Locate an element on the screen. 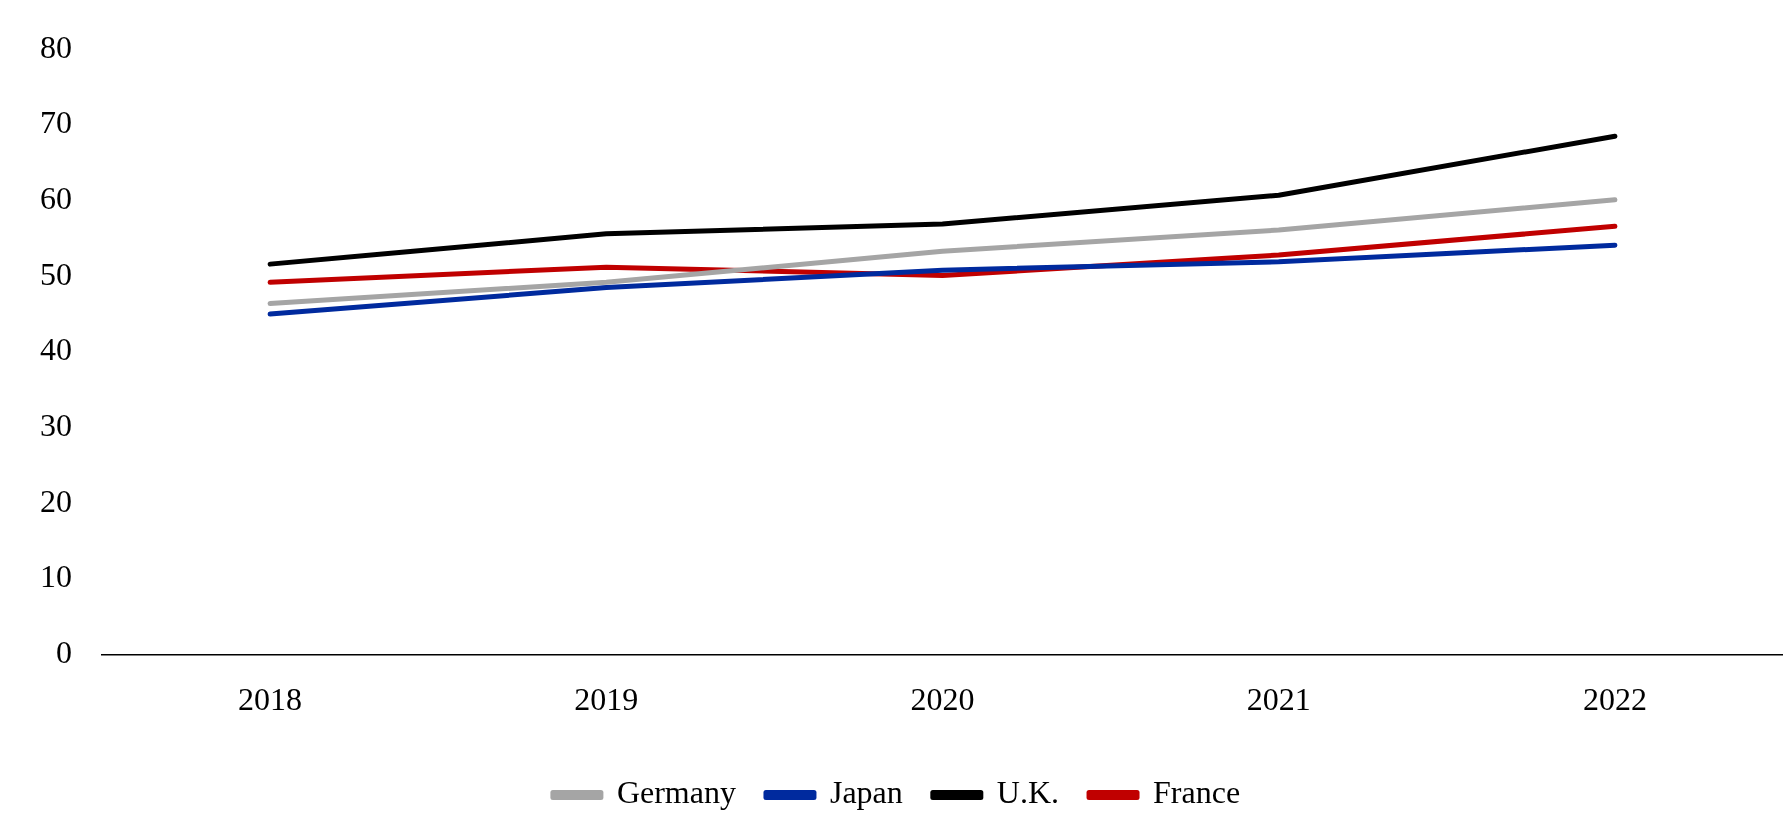 The width and height of the screenshot is (1783, 821). x-tick-label: 2019 is located at coordinates (606, 699).